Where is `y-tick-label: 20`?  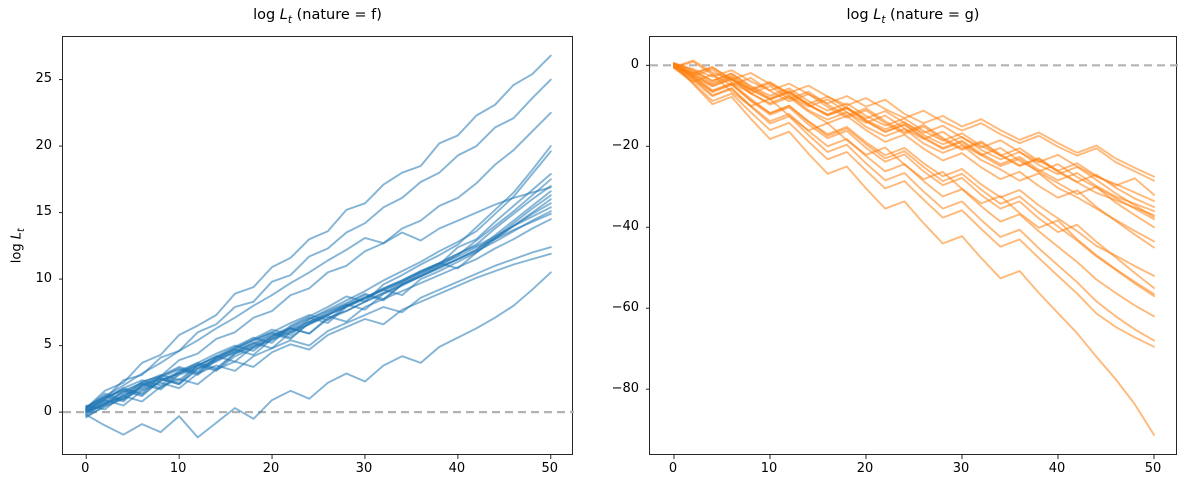
y-tick-label: 20 is located at coordinates (43, 145).